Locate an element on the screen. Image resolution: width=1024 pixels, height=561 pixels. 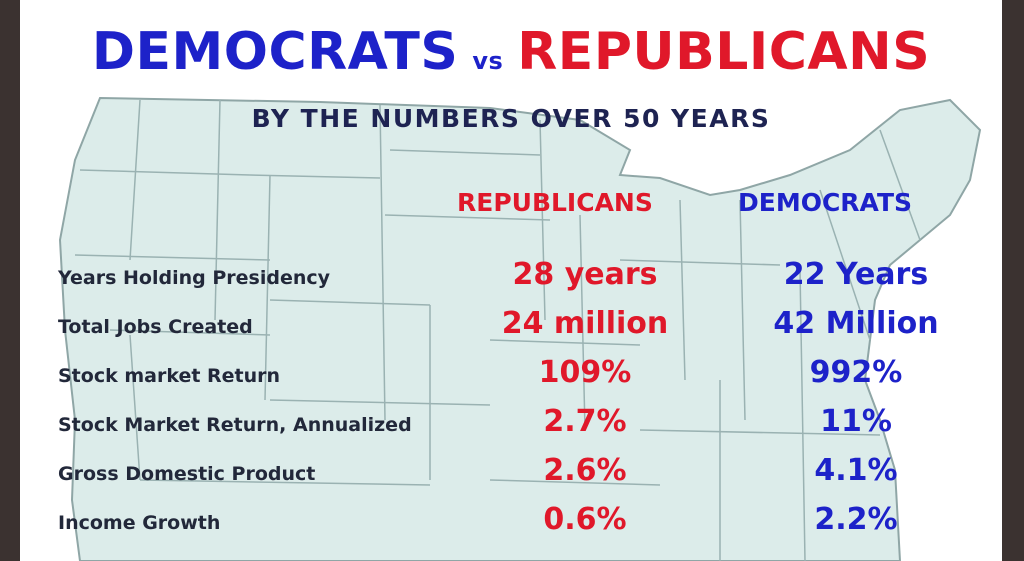
row-label: Stock Market Return, Annualized is located at coordinates (235, 425).